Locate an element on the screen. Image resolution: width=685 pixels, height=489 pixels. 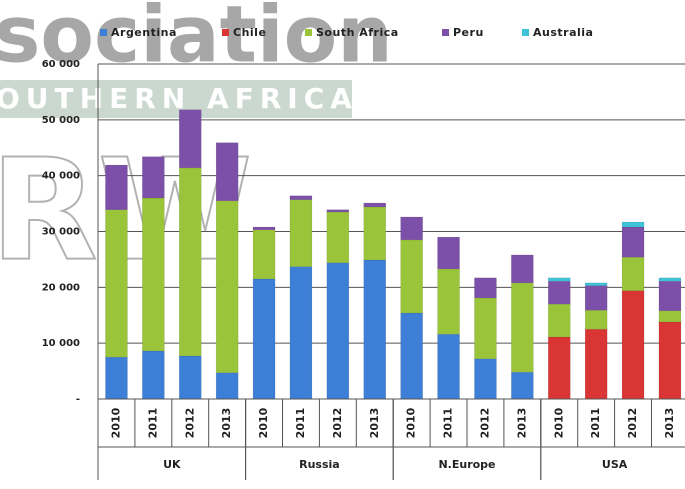
legend-label: Australia is located at coordinates (563, 32).